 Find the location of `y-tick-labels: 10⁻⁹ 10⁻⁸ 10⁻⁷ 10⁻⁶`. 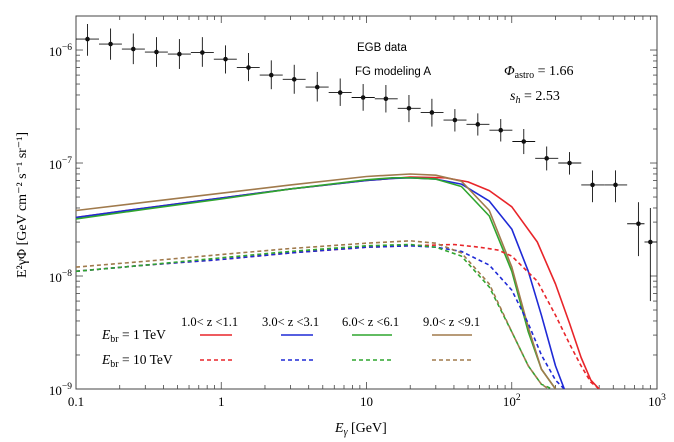

y-tick-labels: 10⁻⁹ 10⁻⁸ 10⁻⁷ 10⁻⁶ is located at coordinates (60, 220).